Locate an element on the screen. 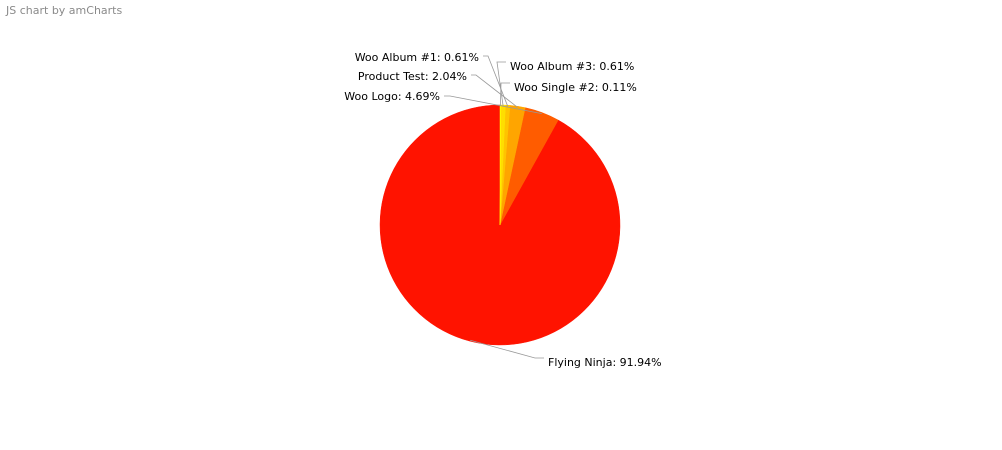 Image resolution: width=1002 pixels, height=450 pixels. amcharts-credit-link: JS chart by amCharts is located at coordinates (64, 10).